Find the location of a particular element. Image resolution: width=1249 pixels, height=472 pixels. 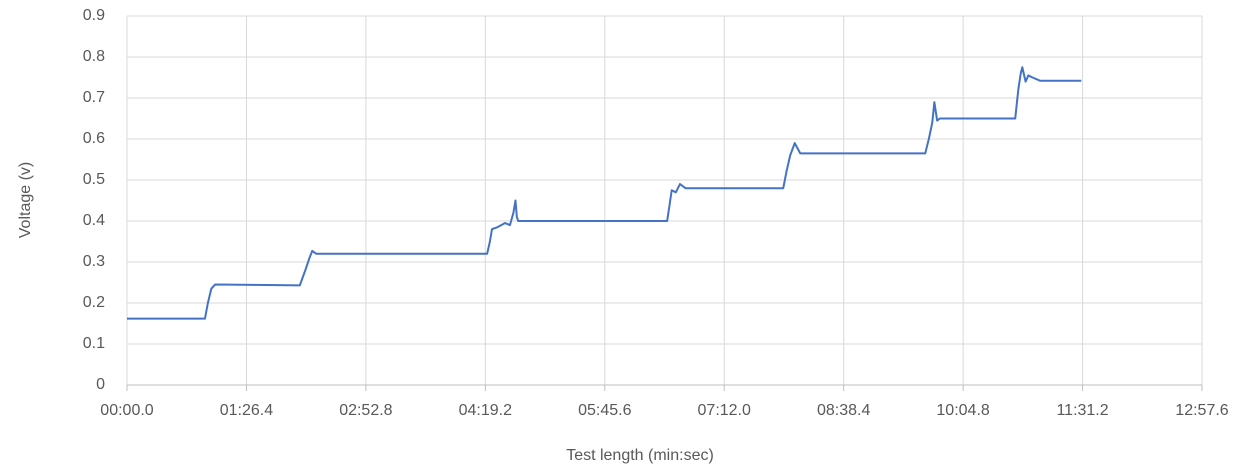

x-tick-label: 08:38.4 is located at coordinates (843, 410).